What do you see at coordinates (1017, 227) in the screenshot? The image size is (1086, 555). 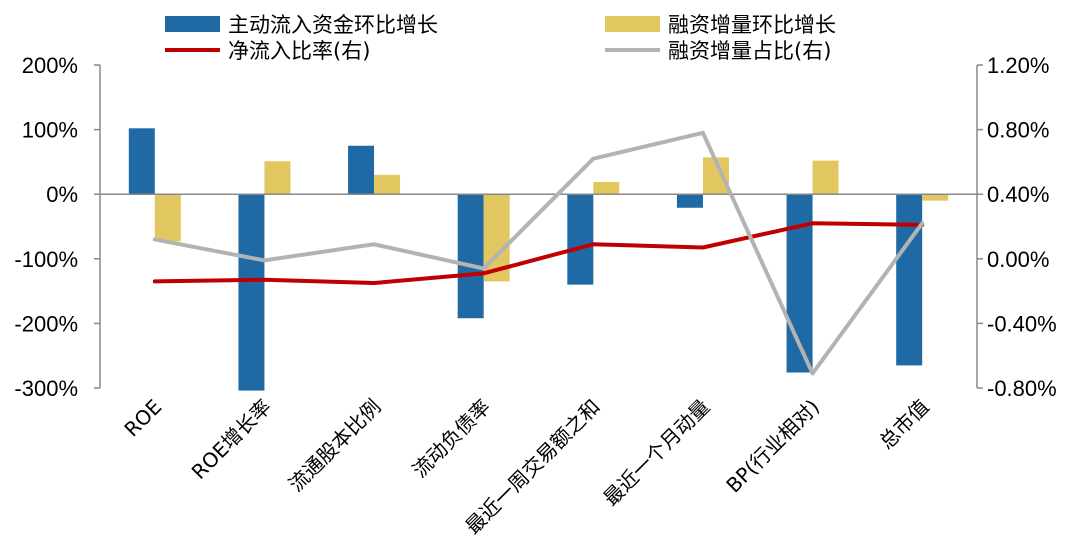 I see `right-axis-ticks: 1.20% 0.80% 0.40% 0.00% -0.40% -0.80%` at bounding box center [1017, 227].